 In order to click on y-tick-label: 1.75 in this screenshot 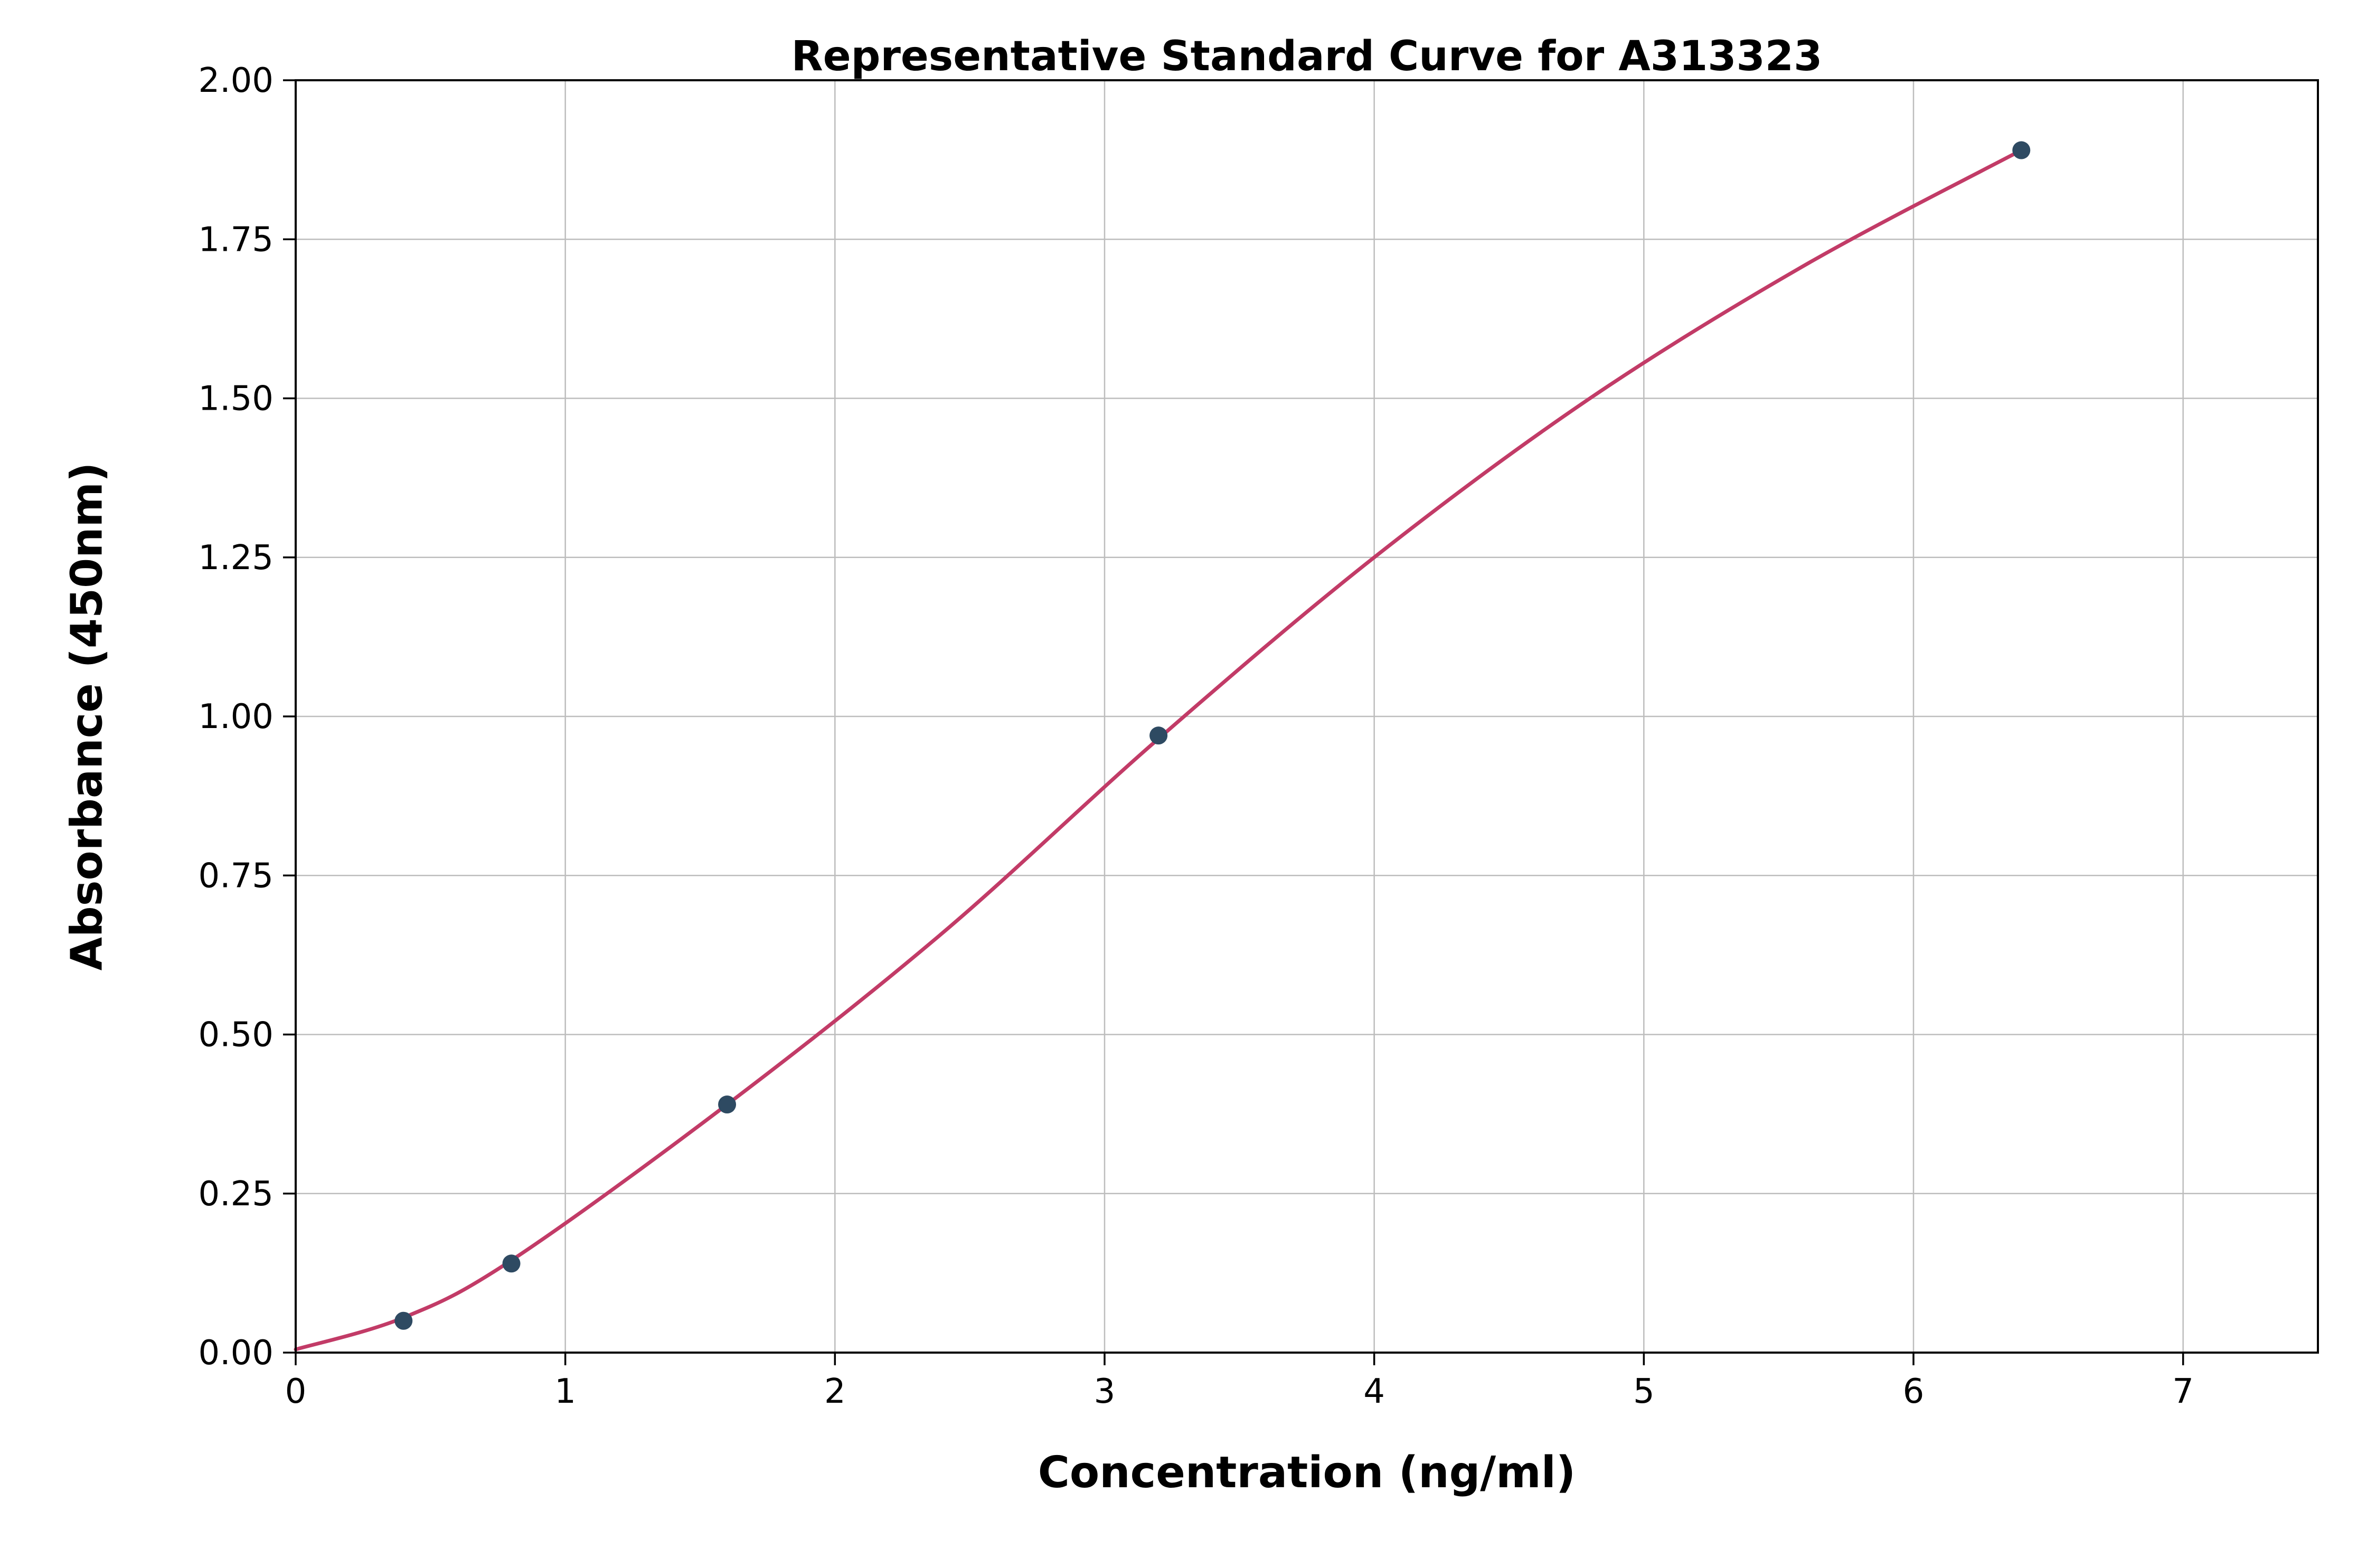, I will do `click(237, 240)`.